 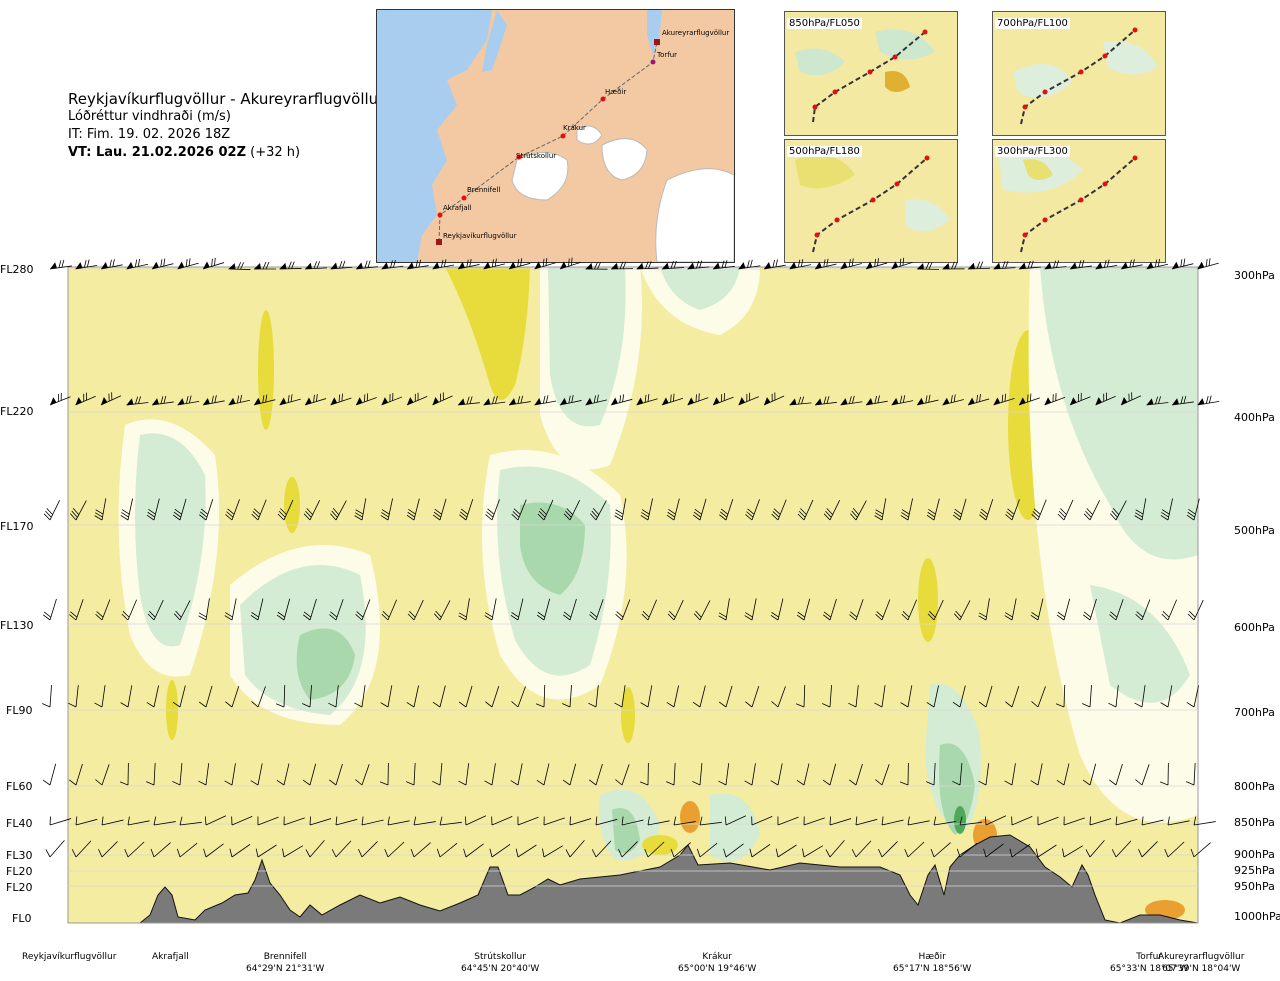 I want to click on inset-label: 700hPa/FL100, so click(x=1032, y=23).